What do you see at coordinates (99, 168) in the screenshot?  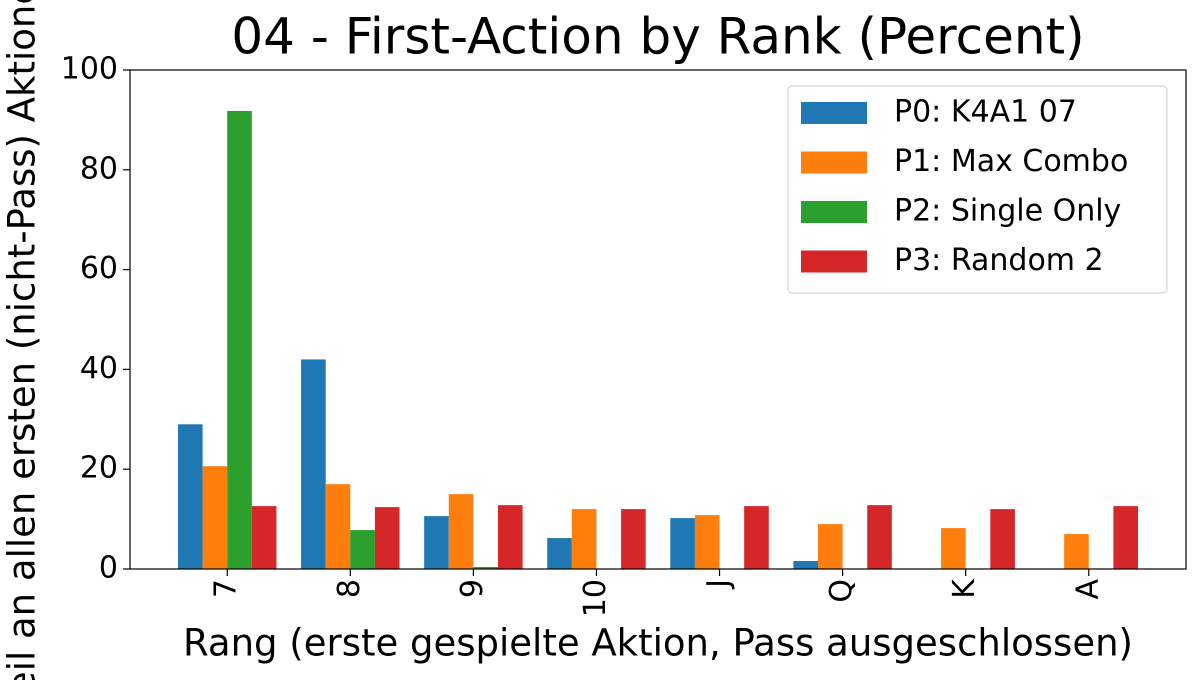 I see `y-tick-label: 80` at bounding box center [99, 168].